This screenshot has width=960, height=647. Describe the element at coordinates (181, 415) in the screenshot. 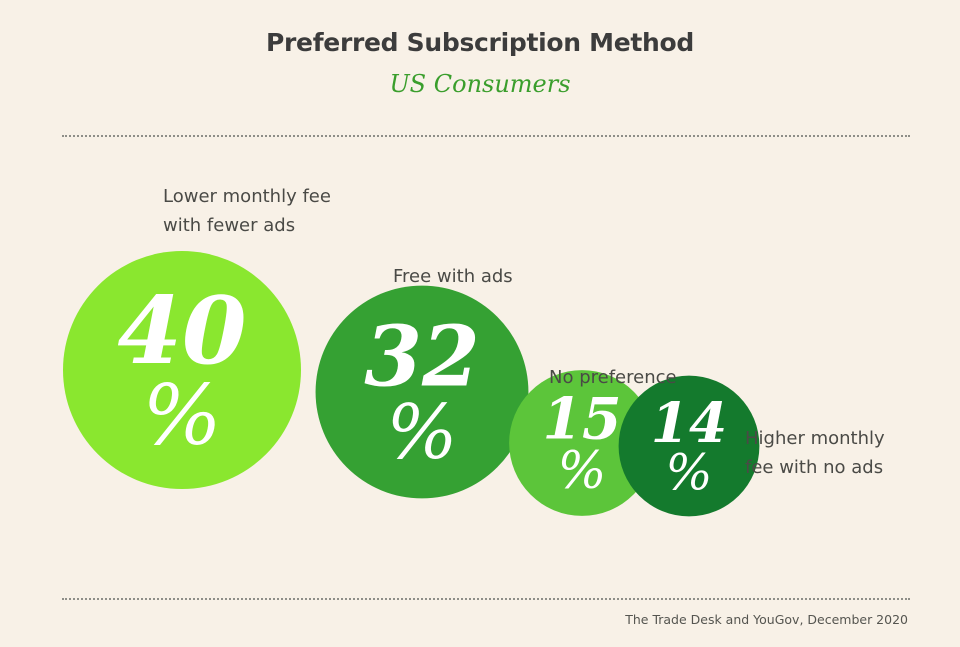

I see `bubble-unit-lower-fee: %` at that location.